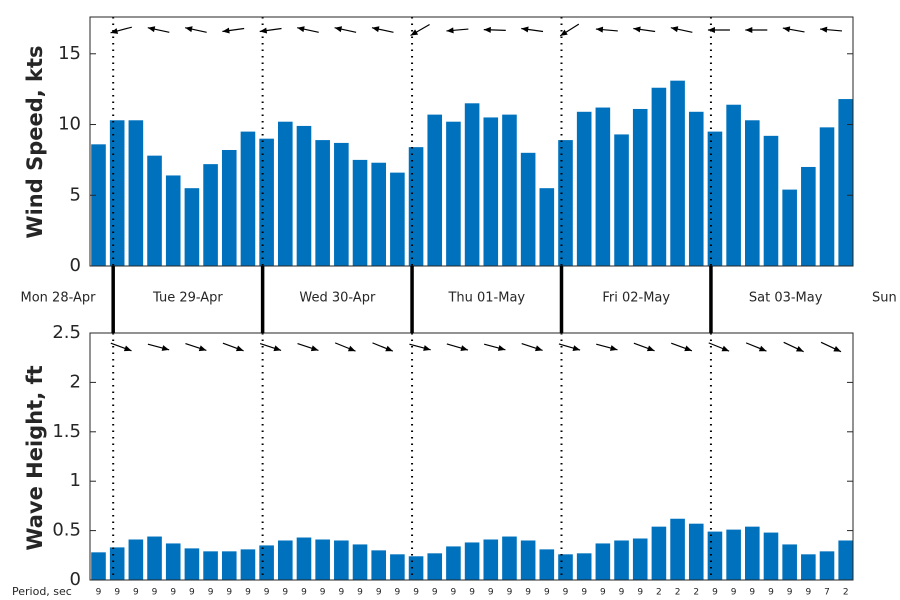  Describe the element at coordinates (75, 381) in the screenshot. I see `y-tick-label: 2` at that location.